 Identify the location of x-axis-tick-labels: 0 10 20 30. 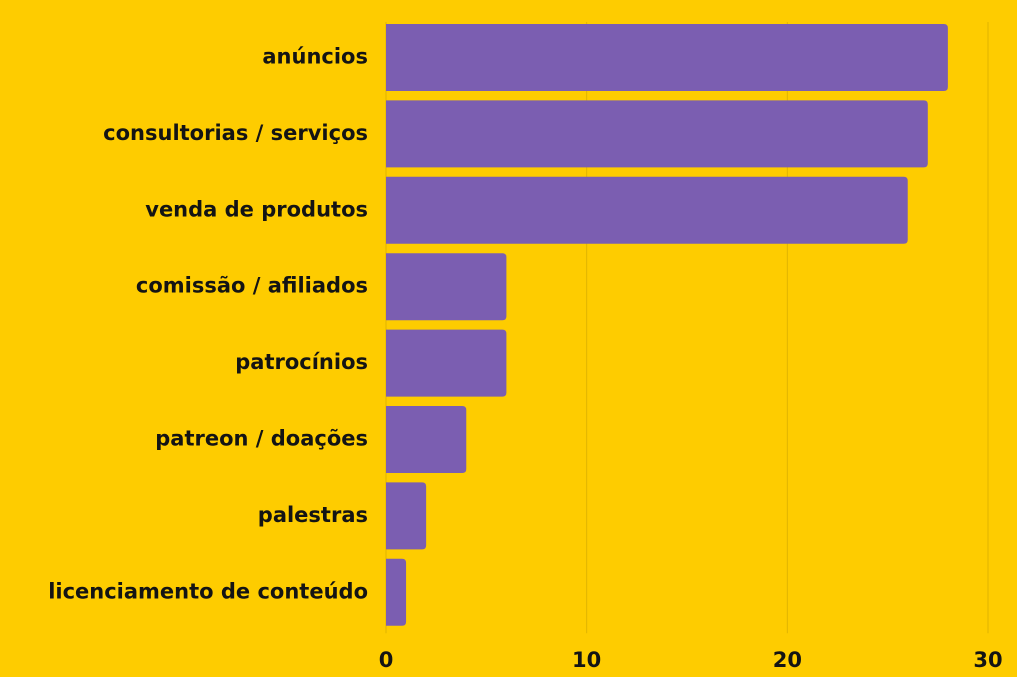
(691, 660).